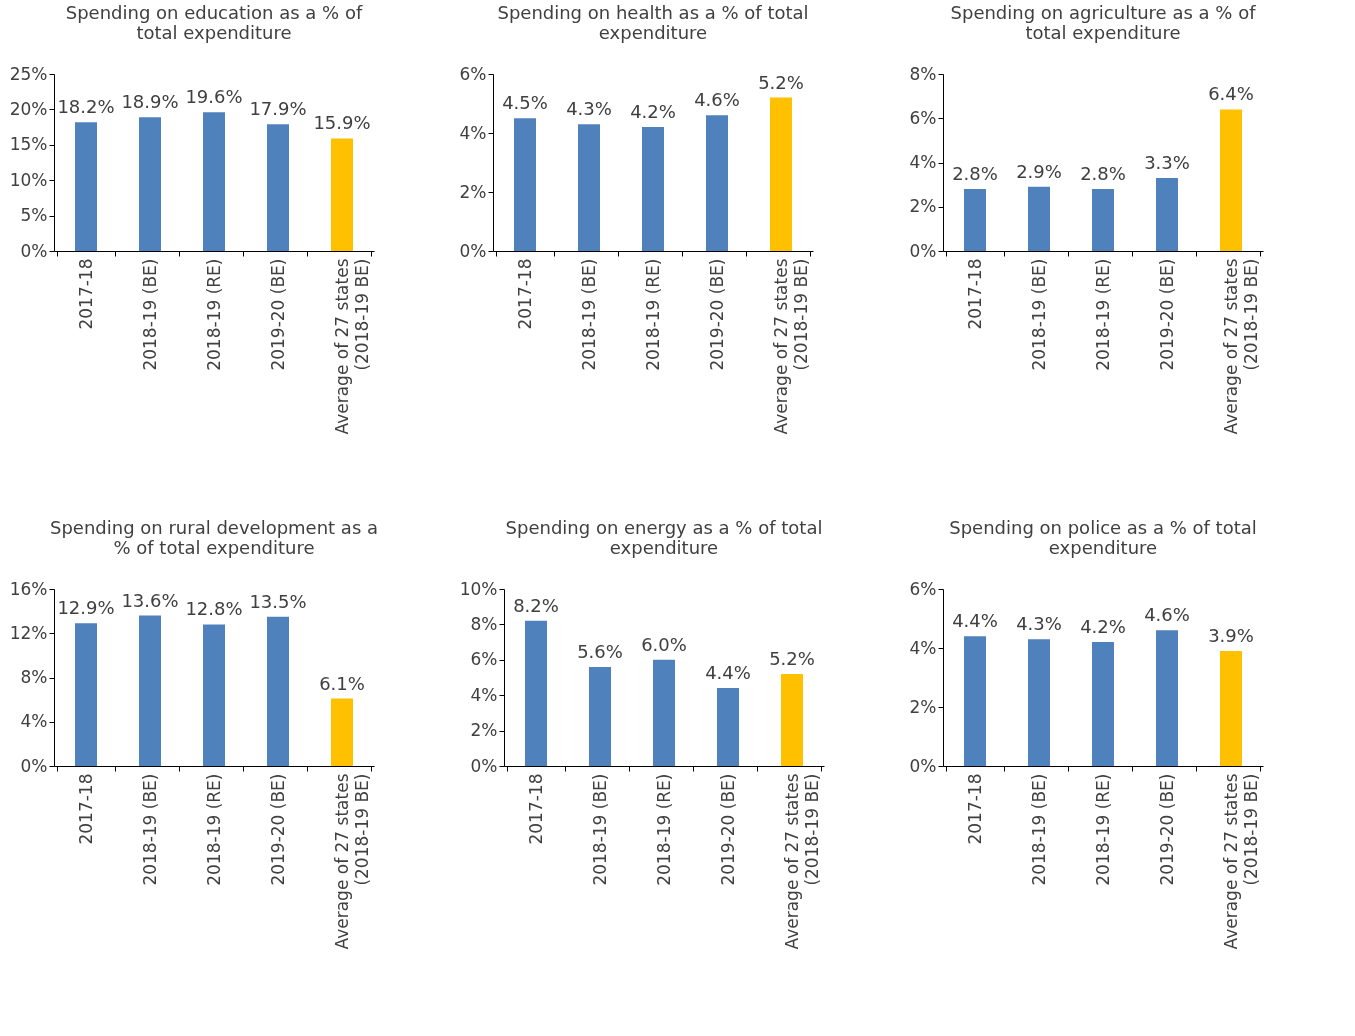 The image size is (1355, 1036). Describe the element at coordinates (28, 108) in the screenshot. I see `y-tick-label: 20%` at that location.